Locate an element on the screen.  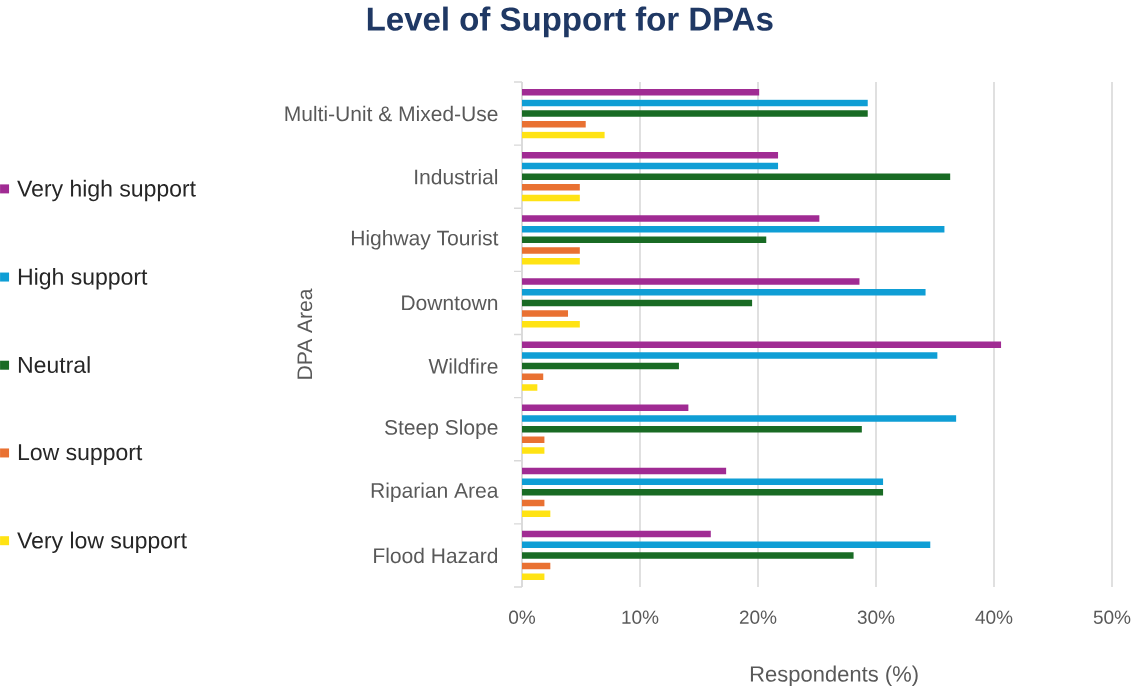
y-tick-label: Downtown is located at coordinates (450, 303).